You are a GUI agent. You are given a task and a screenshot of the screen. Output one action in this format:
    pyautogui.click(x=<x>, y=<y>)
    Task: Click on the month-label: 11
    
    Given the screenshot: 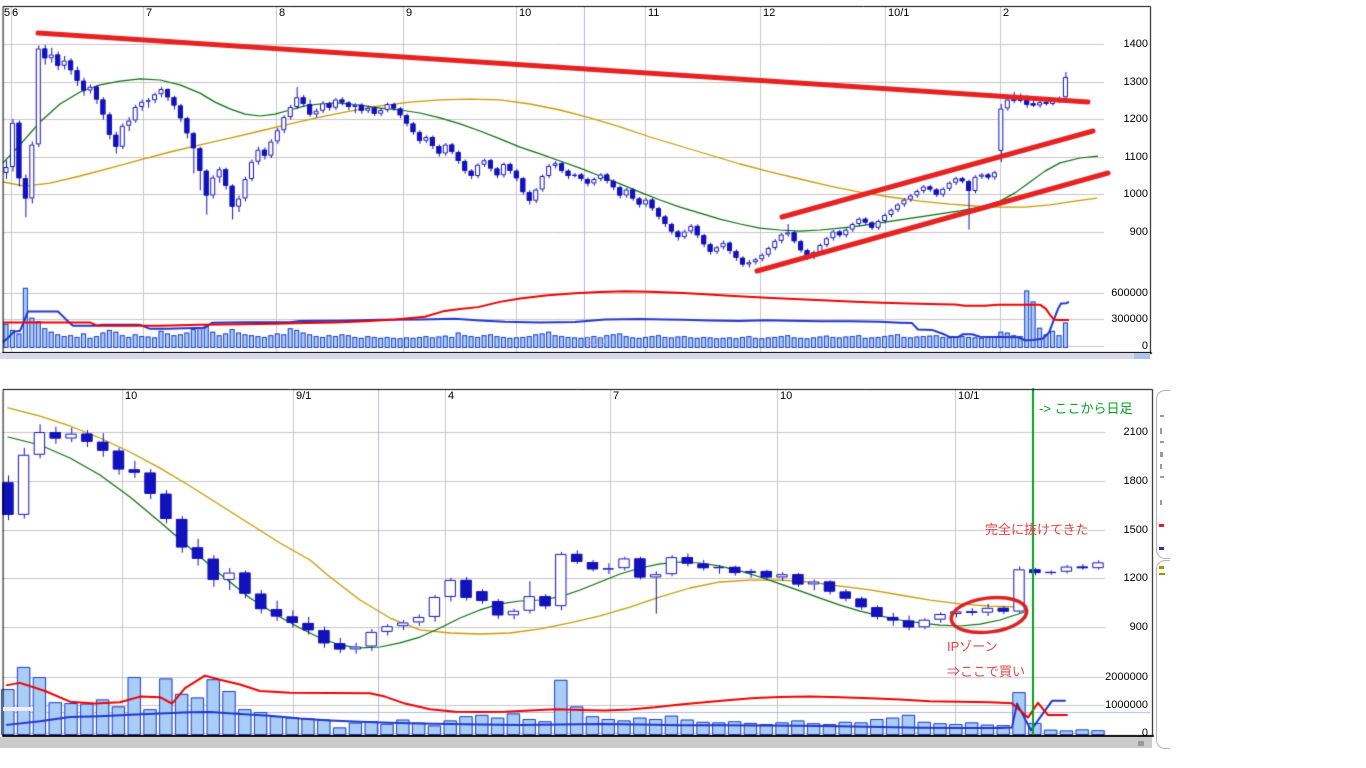 What is the action you would take?
    pyautogui.click(x=654, y=13)
    